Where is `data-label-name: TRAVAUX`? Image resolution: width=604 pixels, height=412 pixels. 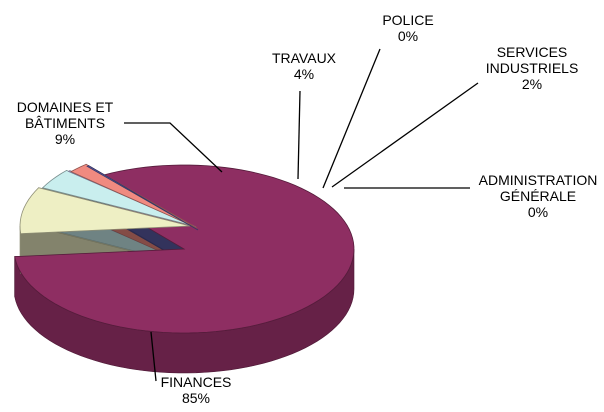
data-label-name: TRAVAUX is located at coordinates (304, 58).